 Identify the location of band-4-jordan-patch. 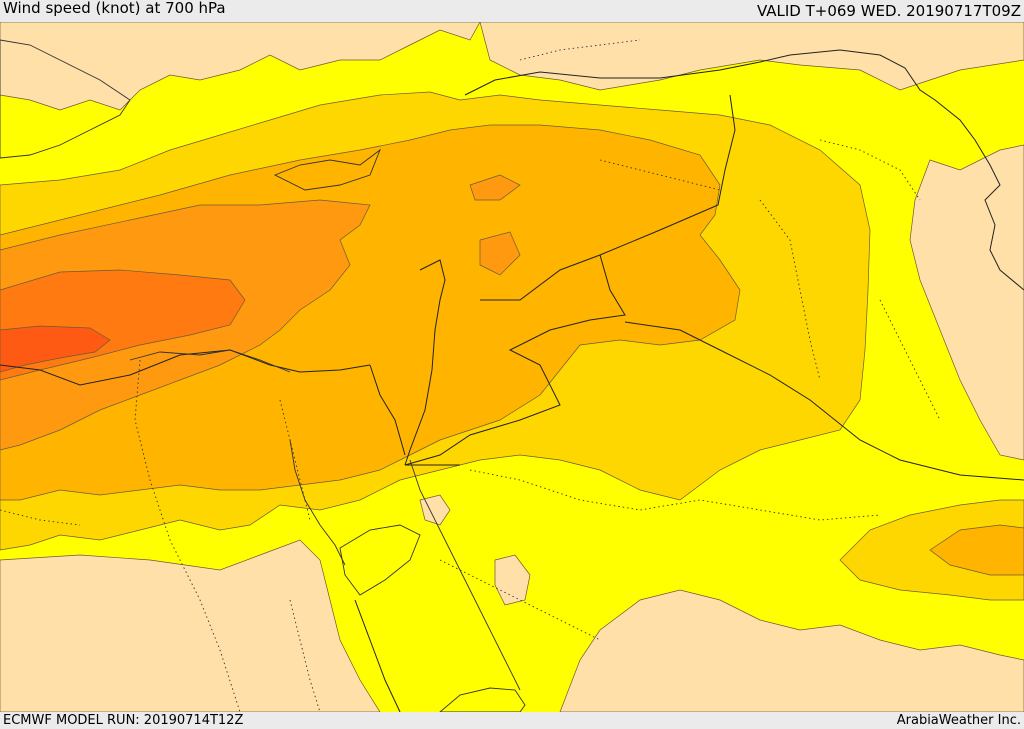
(500, 253).